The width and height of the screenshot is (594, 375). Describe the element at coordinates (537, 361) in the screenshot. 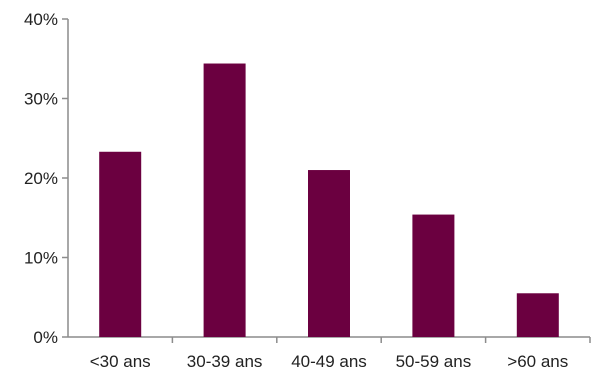

I see `x-category-label: >60 ans` at that location.